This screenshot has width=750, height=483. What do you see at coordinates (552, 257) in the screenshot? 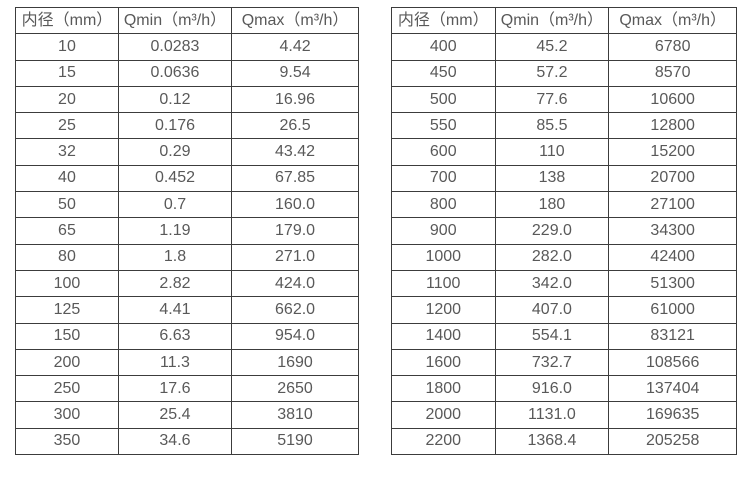
I see `table-cell: 282.0` at bounding box center [552, 257].